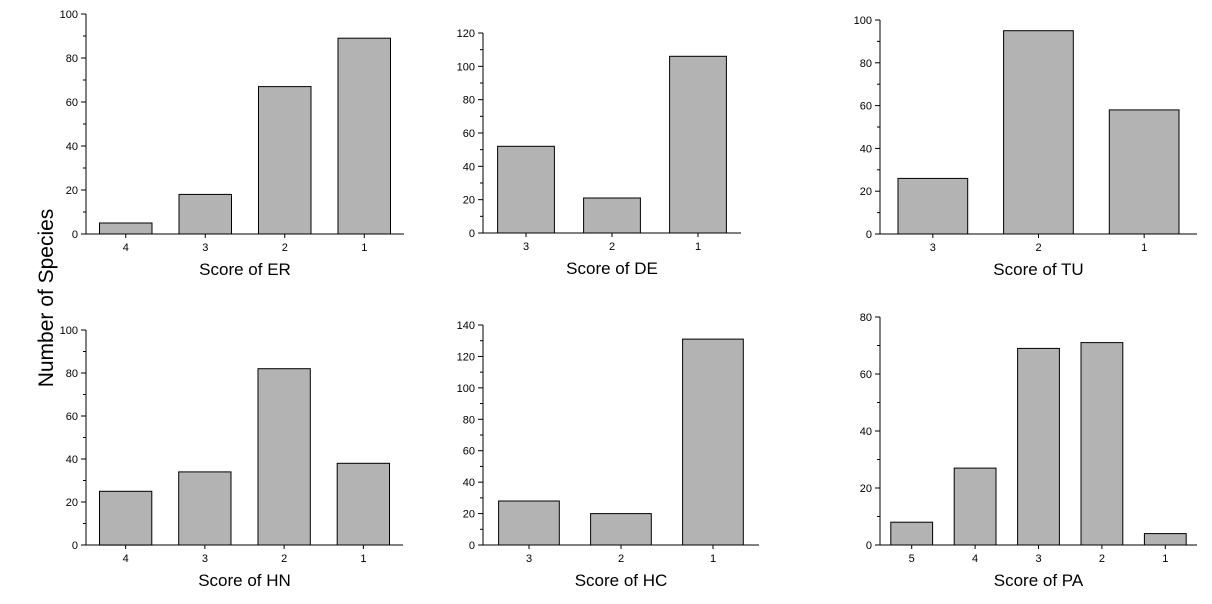 The height and width of the screenshot is (604, 1212). Describe the element at coordinates (599, 153) in the screenshot. I see `chart-panel: 0 20 40 60 80 100 120 3 2 1 Score of DE` at that location.